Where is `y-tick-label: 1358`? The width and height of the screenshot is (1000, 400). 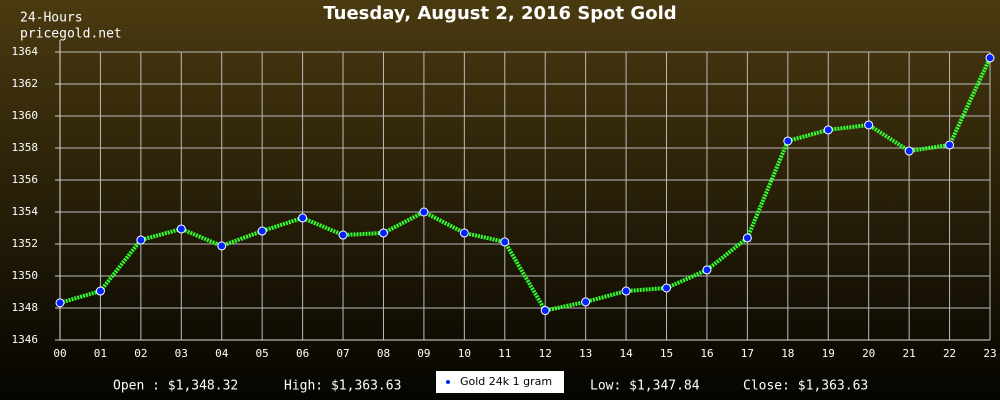
y-tick-label: 1358 is located at coordinates (25, 147).